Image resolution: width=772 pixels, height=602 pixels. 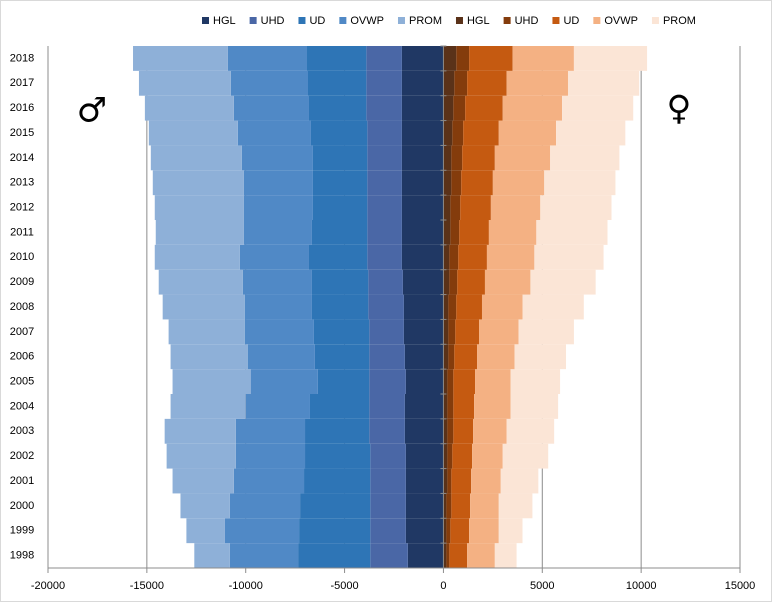 I want to click on y-tick-label: 2018, so click(x=22, y=58).